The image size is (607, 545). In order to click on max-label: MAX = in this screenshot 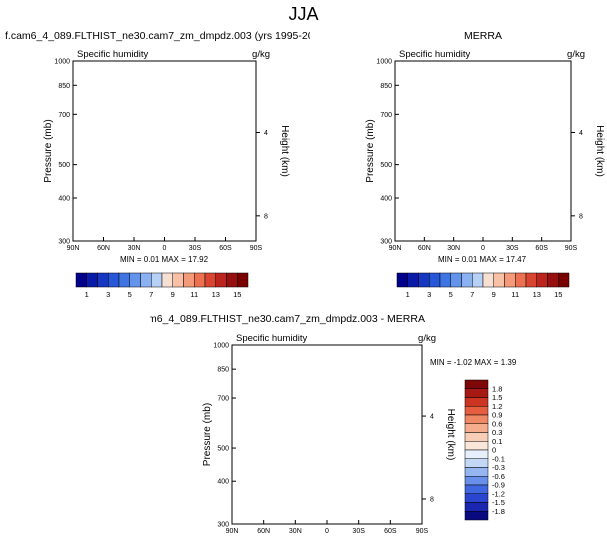, I will do `click(175, 259)`.